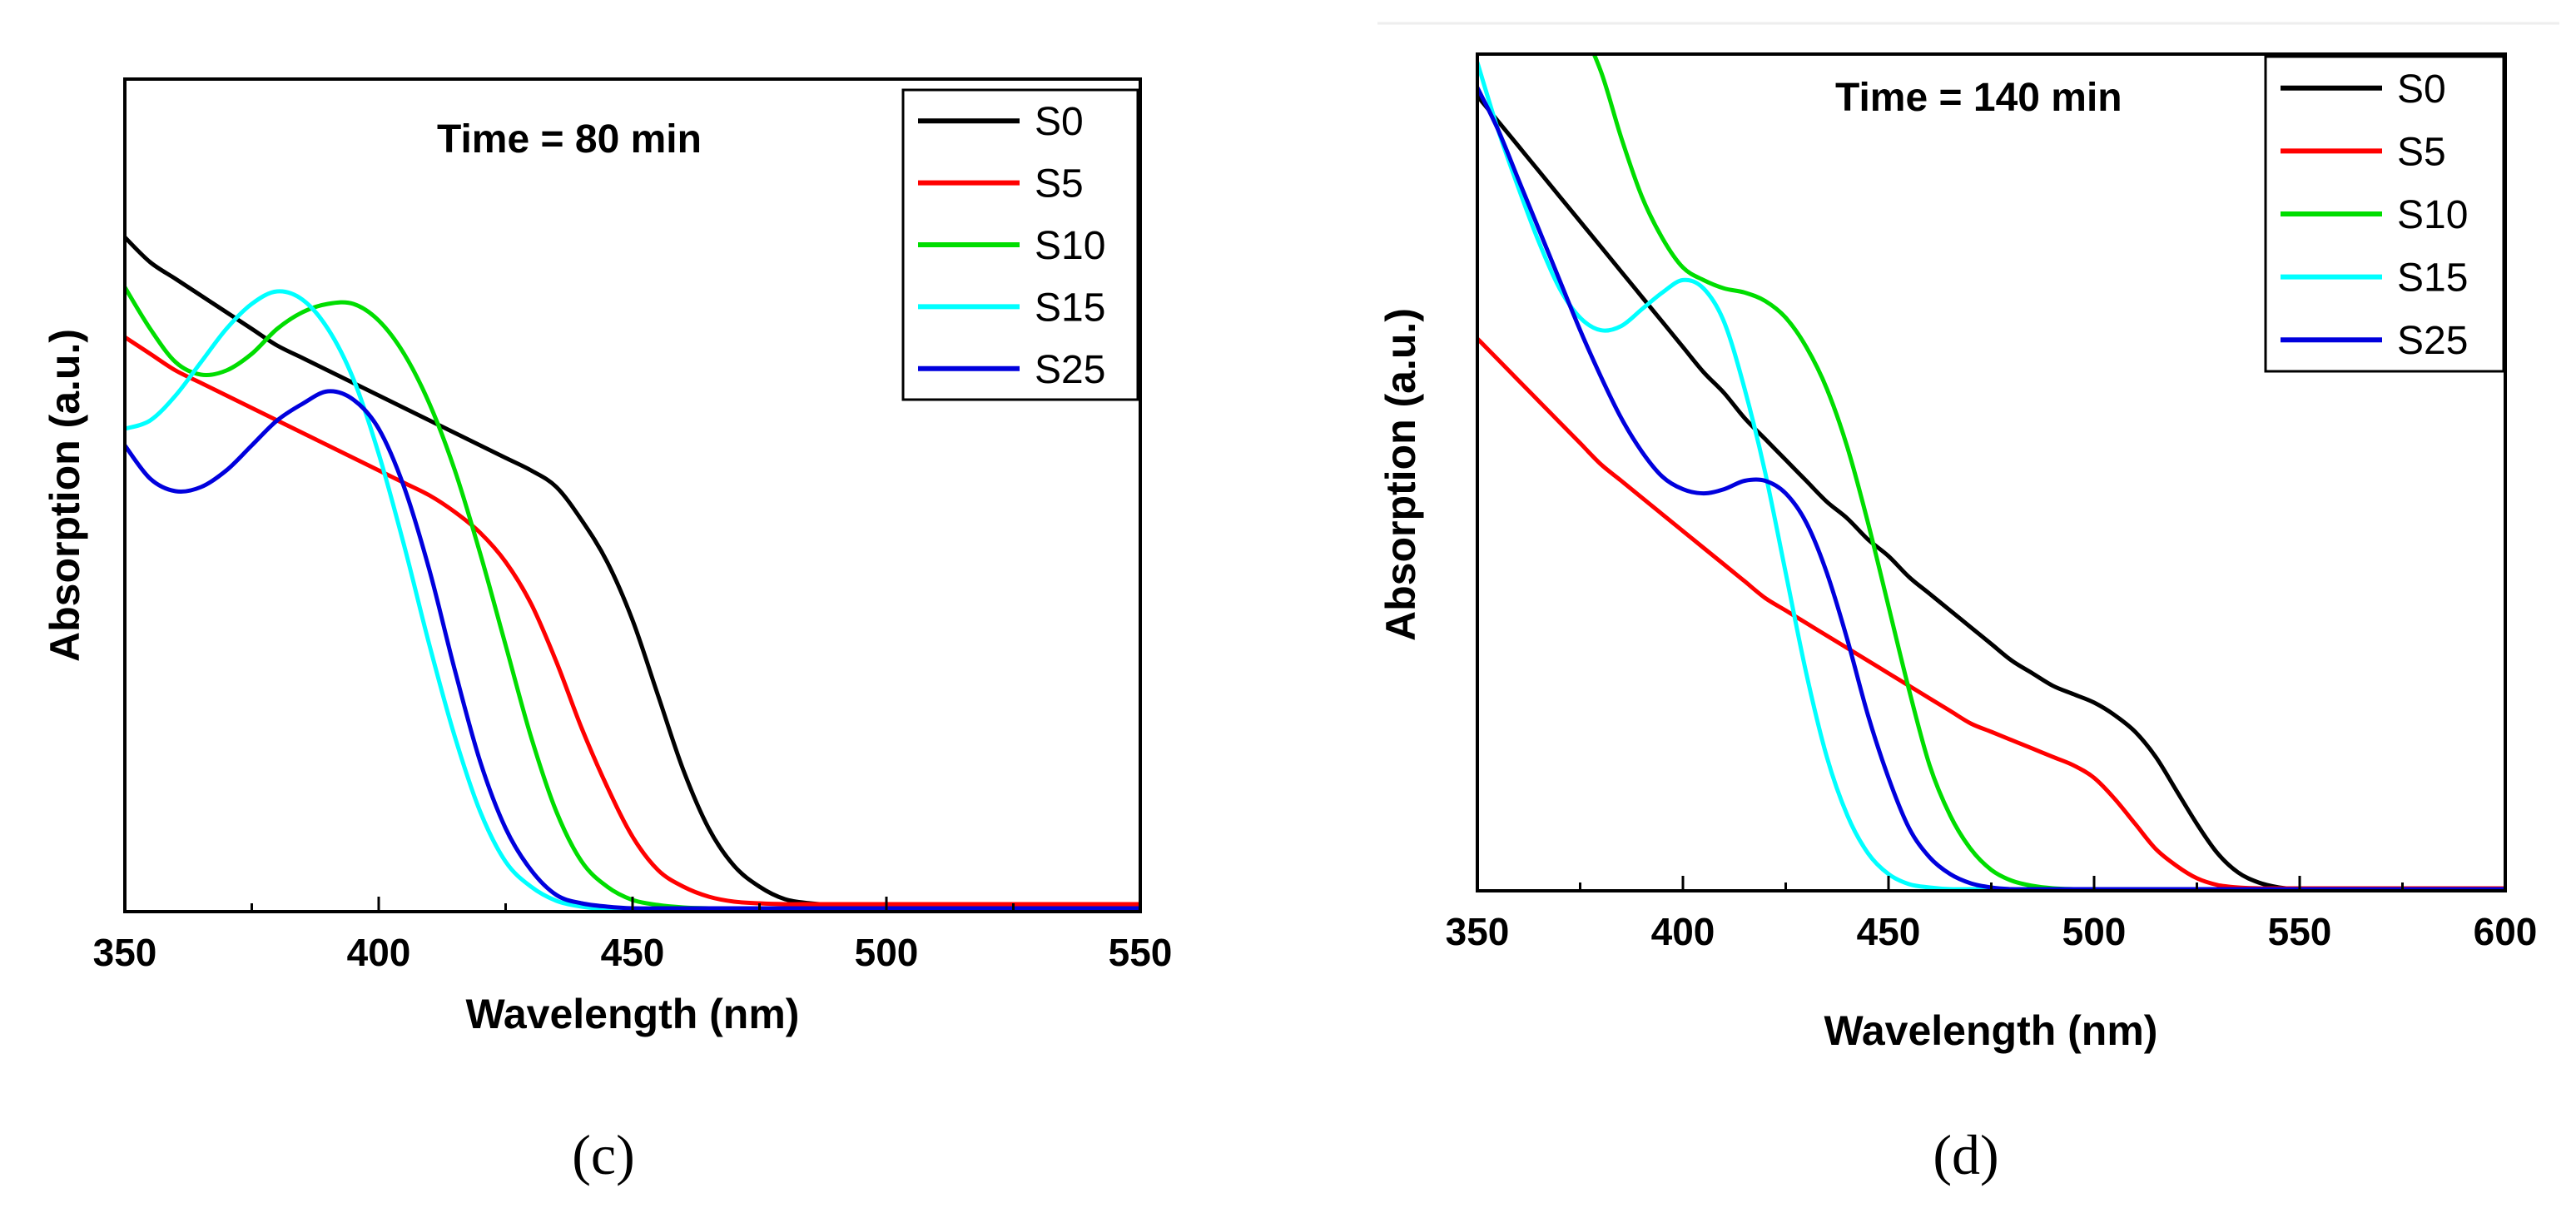 The height and width of the screenshot is (1223, 2576). I want to click on x-ticks-c: 350 400 450 500 550, so click(633, 935).